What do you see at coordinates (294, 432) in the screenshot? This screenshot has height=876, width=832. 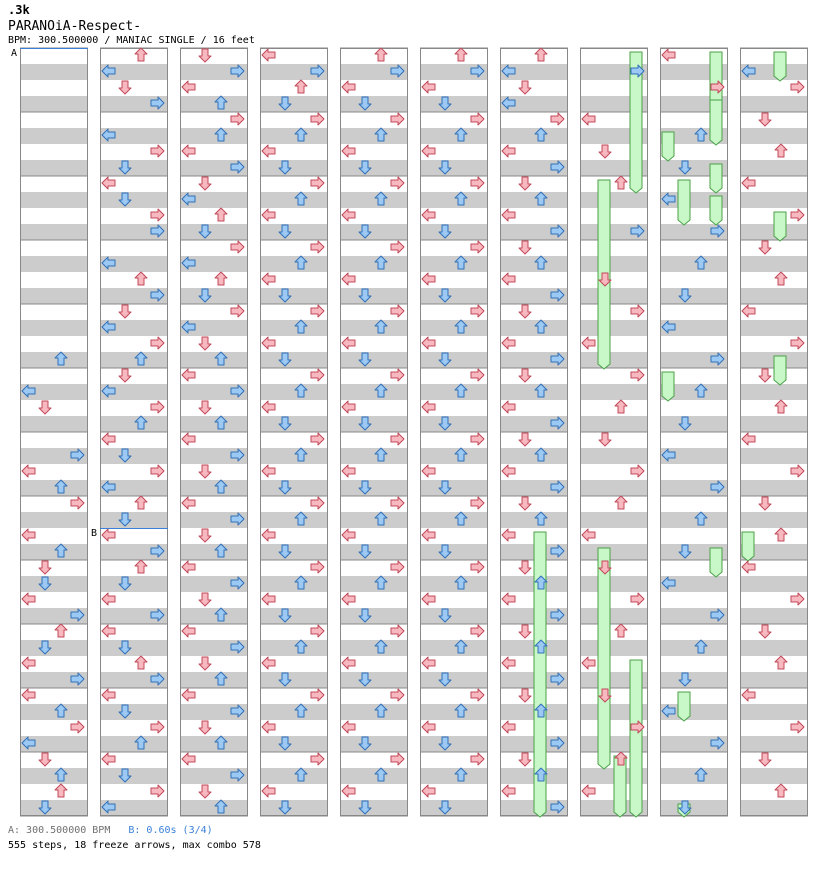 I see `column-frame` at bounding box center [294, 432].